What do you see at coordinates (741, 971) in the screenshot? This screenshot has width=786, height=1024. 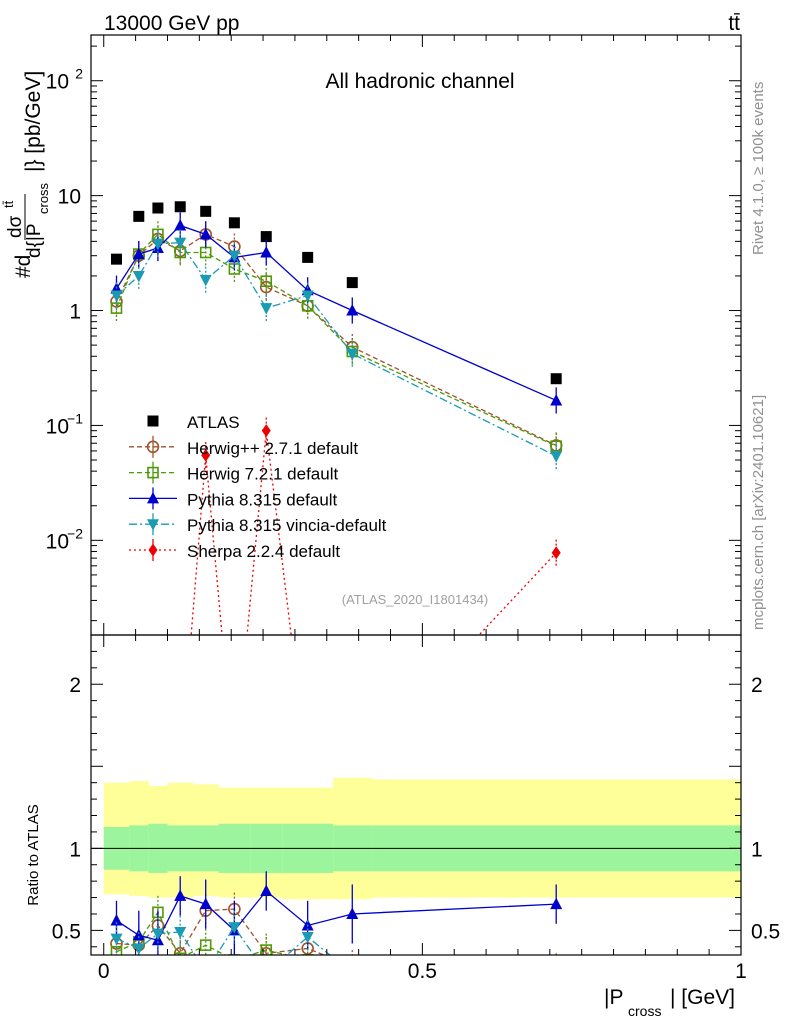 I see `x-tick-label: 1` at bounding box center [741, 971].